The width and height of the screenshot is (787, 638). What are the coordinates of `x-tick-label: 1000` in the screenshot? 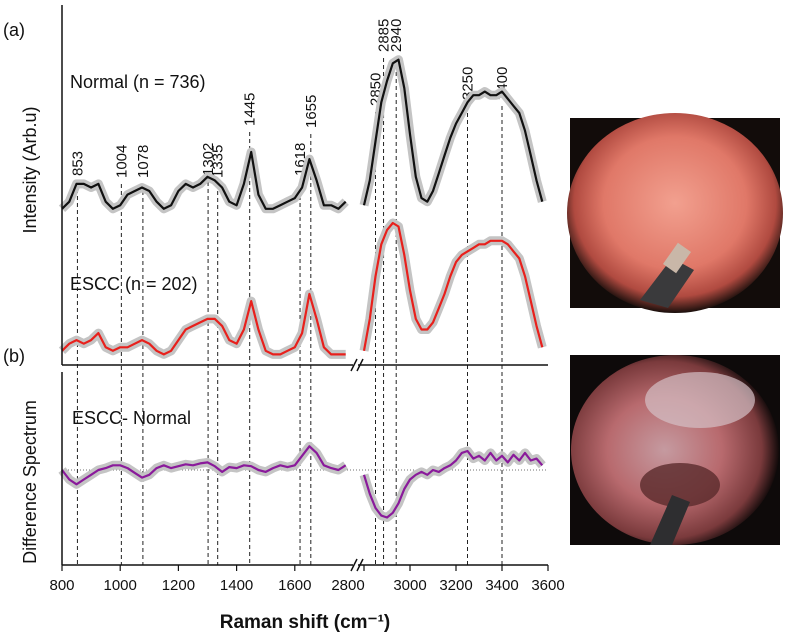 It's located at (120, 585).